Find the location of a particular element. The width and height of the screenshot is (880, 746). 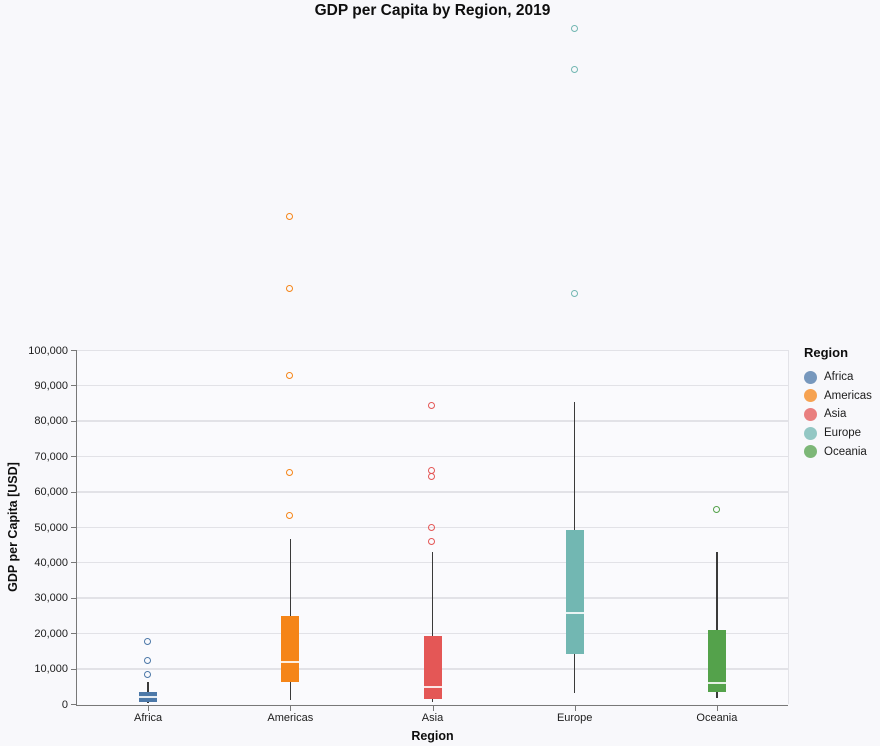

y-tick-label: 20,000 is located at coordinates (51, 633).